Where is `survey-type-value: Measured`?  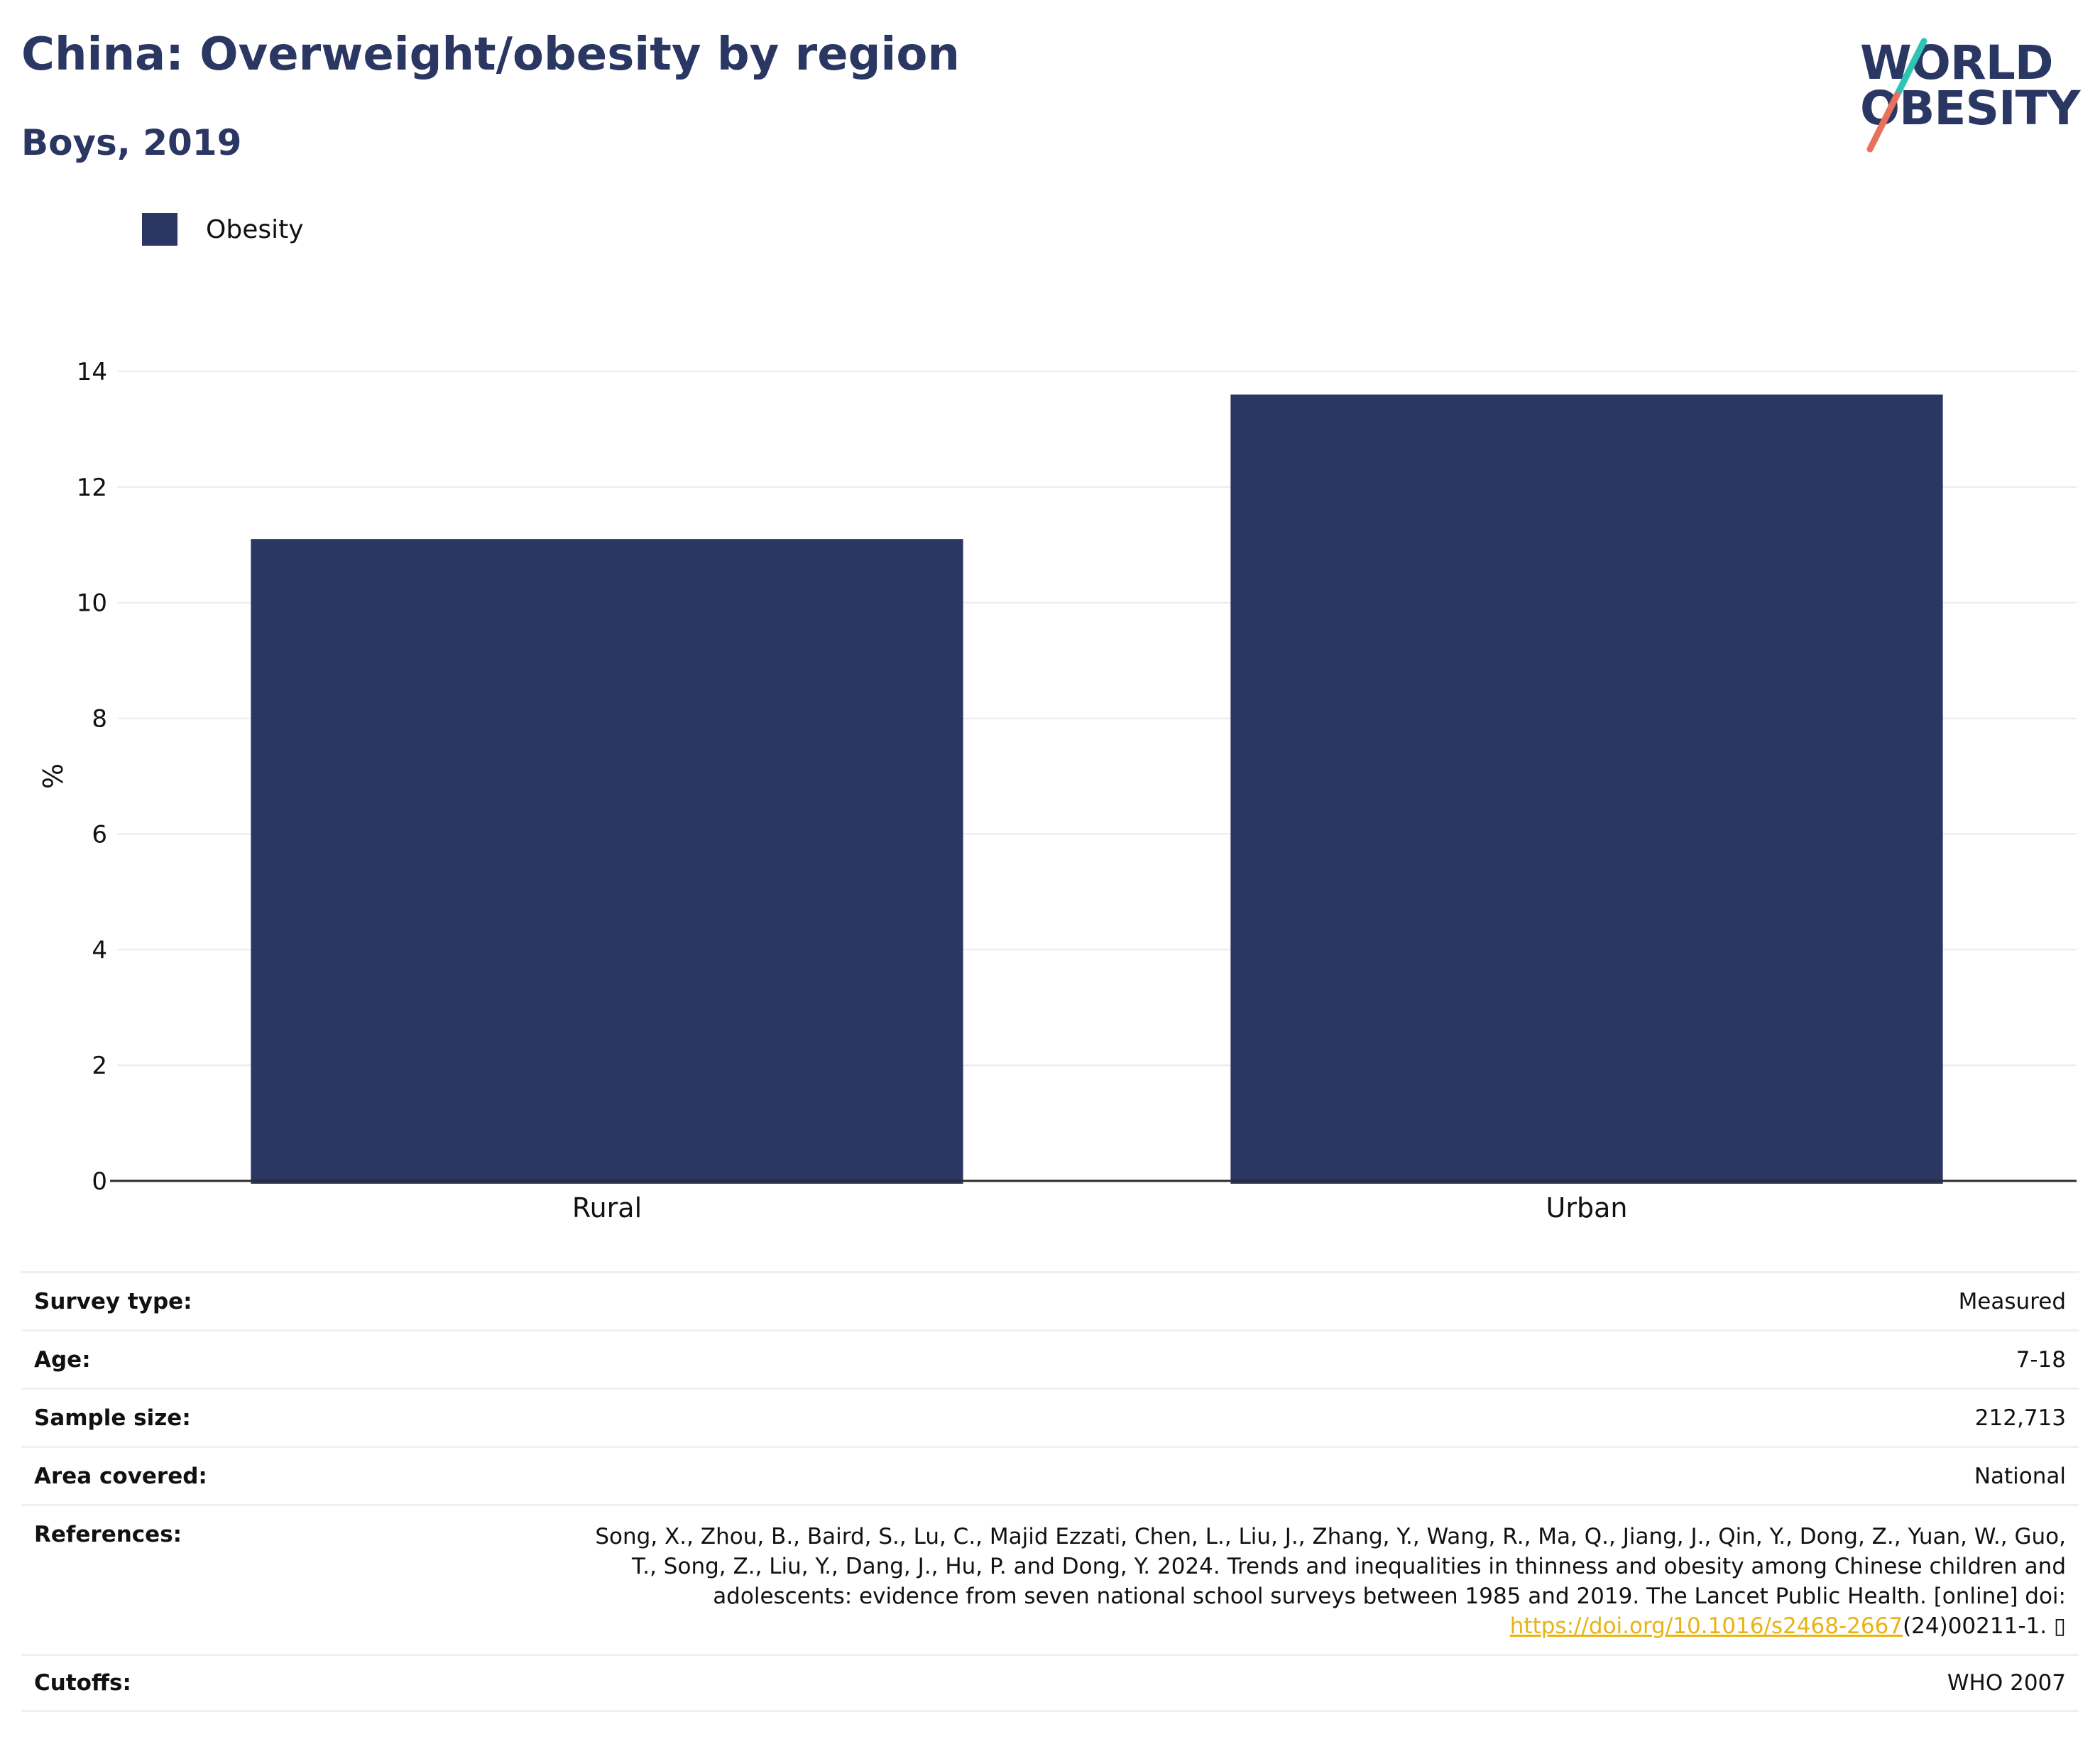 survey-type-value: Measured is located at coordinates (2012, 1301).